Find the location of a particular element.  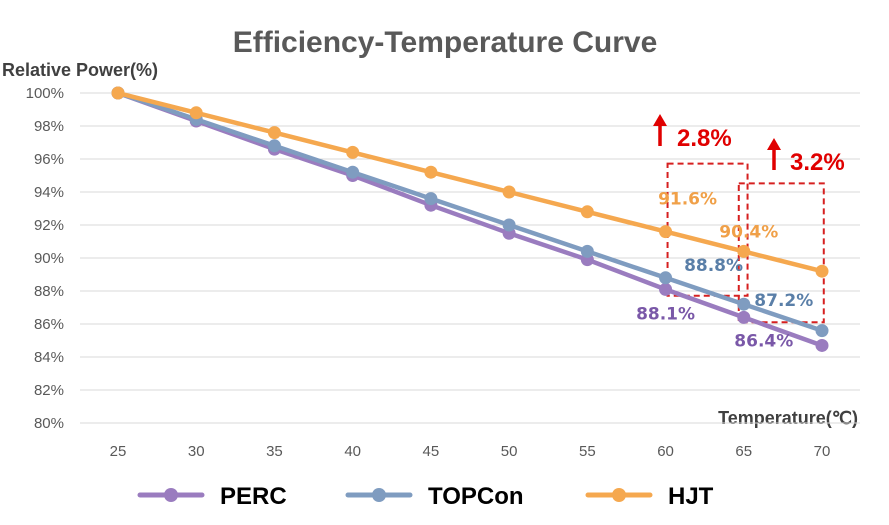

y-tick-88: 88% is located at coordinates (49, 291).